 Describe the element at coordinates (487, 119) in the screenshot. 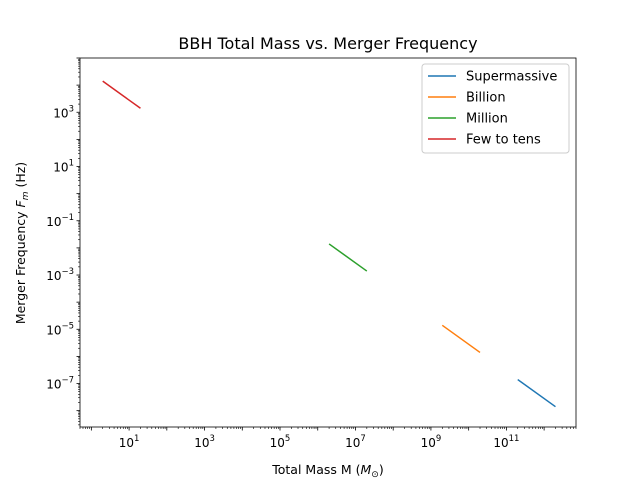

I see `legend-label-2: Million` at that location.